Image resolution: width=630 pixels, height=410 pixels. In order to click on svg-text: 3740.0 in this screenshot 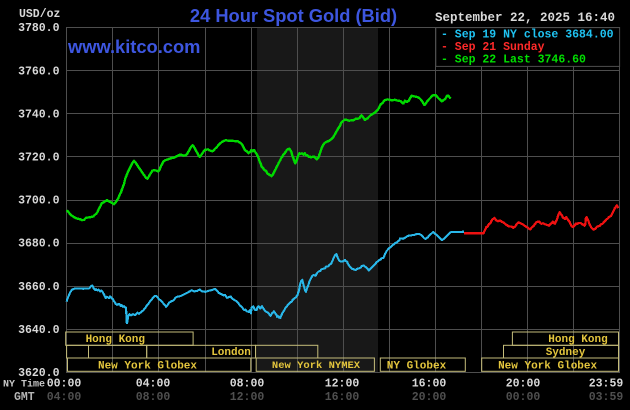, I will do `click(39, 114)`.